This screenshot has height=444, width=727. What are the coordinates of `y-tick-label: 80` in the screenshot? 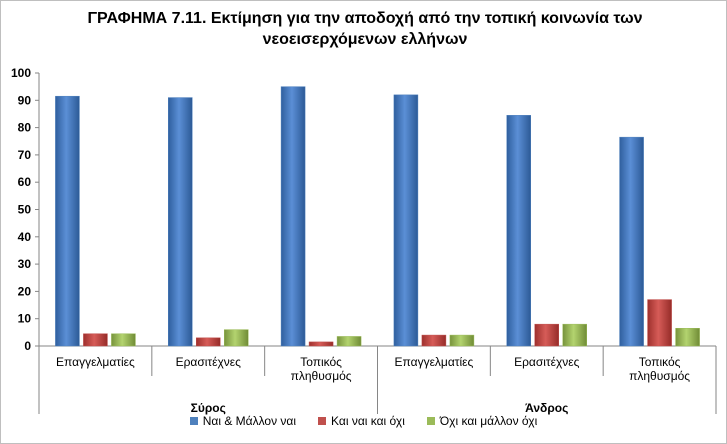 It's located at (25, 128).